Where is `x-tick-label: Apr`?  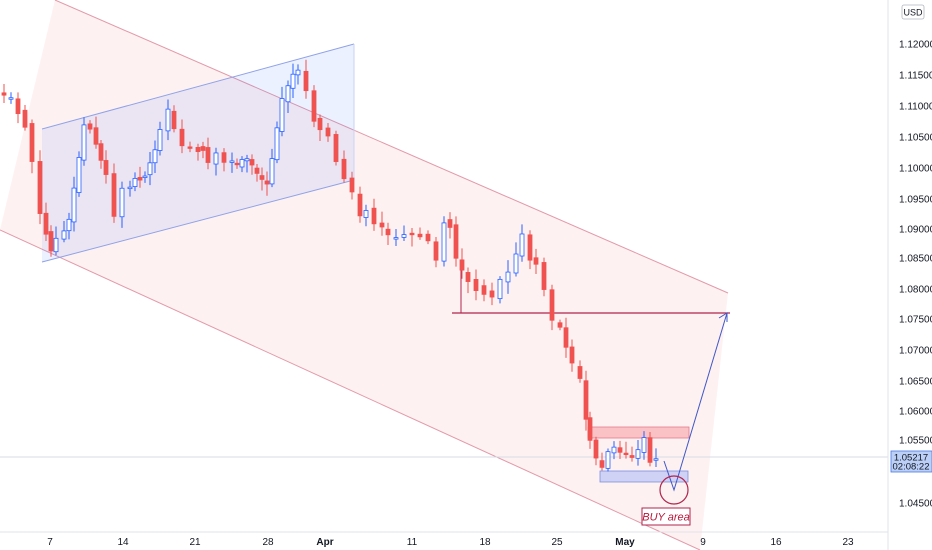
x-tick-label: Apr is located at coordinates (324, 542).